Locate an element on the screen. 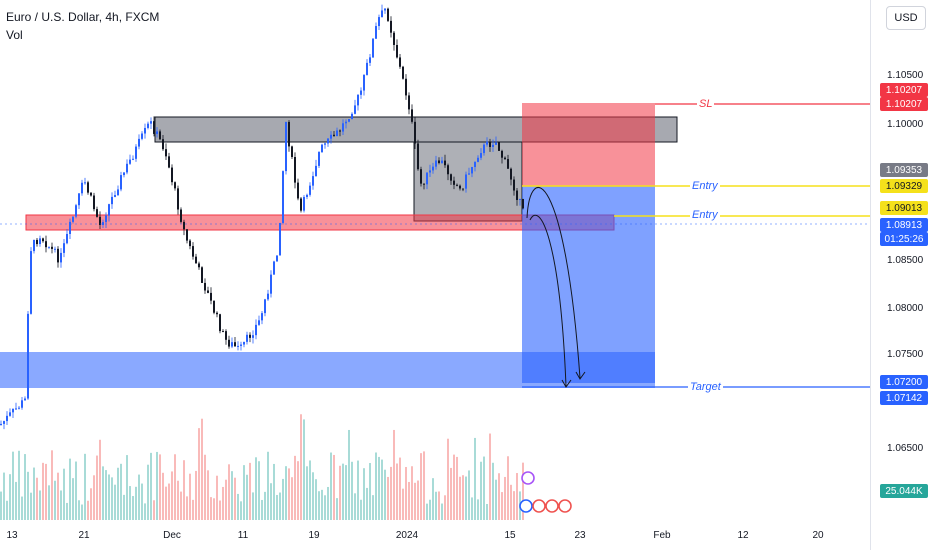 Image resolution: width=932 pixels, height=550 pixels. time-tick: Dec is located at coordinates (172, 535).